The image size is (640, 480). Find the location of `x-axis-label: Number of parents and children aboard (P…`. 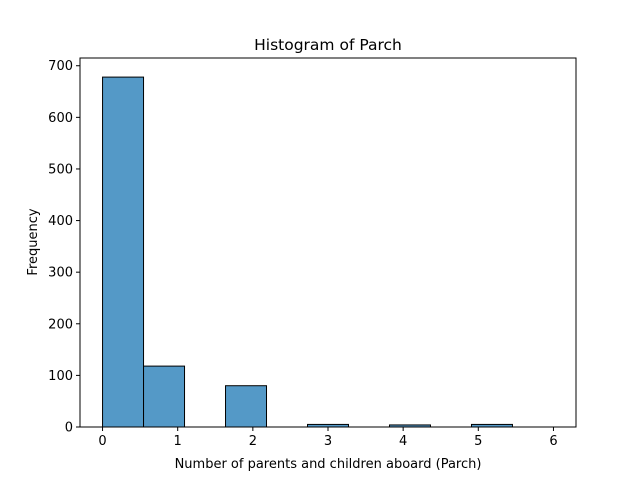

x-axis-label: Number of parents and children aboard (P… is located at coordinates (328, 464).